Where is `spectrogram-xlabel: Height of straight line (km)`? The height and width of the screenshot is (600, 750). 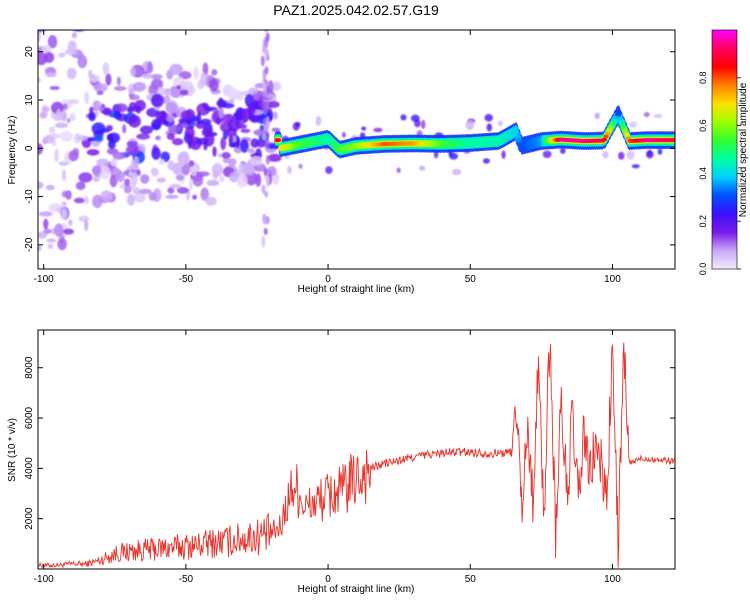
spectrogram-xlabel: Height of straight line (km) is located at coordinates (356, 289).